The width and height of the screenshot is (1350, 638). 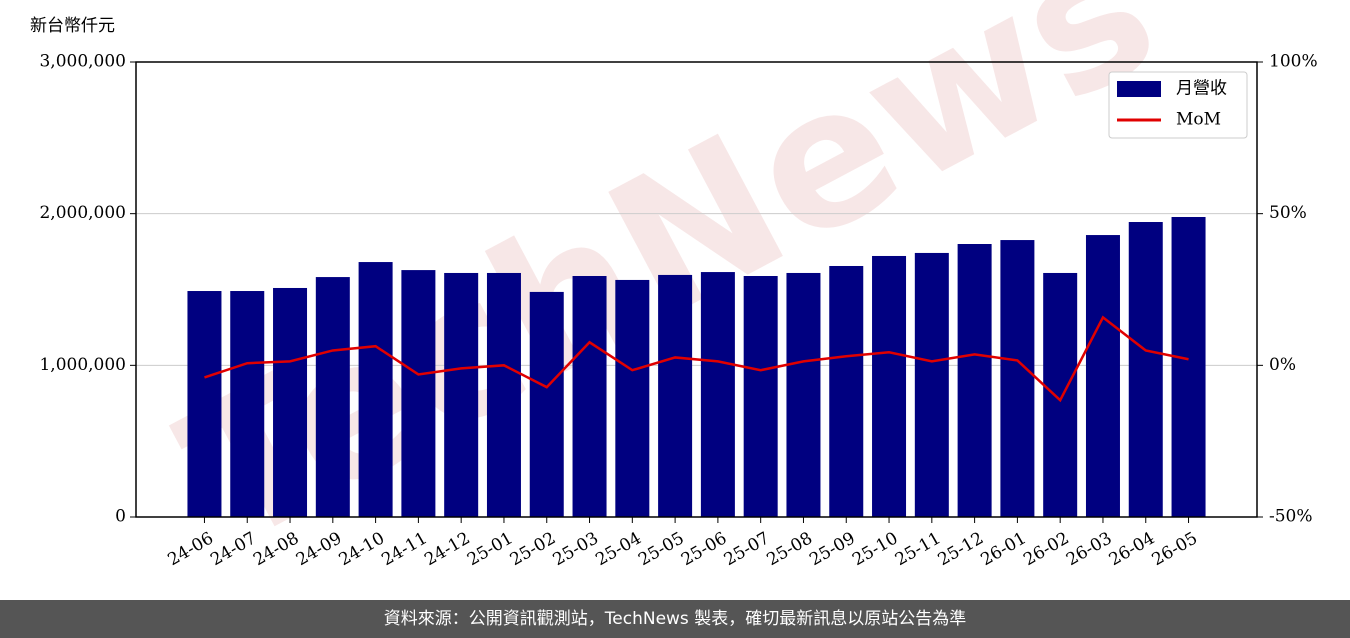 What do you see at coordinates (82, 62) in the screenshot?
I see `y-tick-label: 3,000,000` at bounding box center [82, 62].